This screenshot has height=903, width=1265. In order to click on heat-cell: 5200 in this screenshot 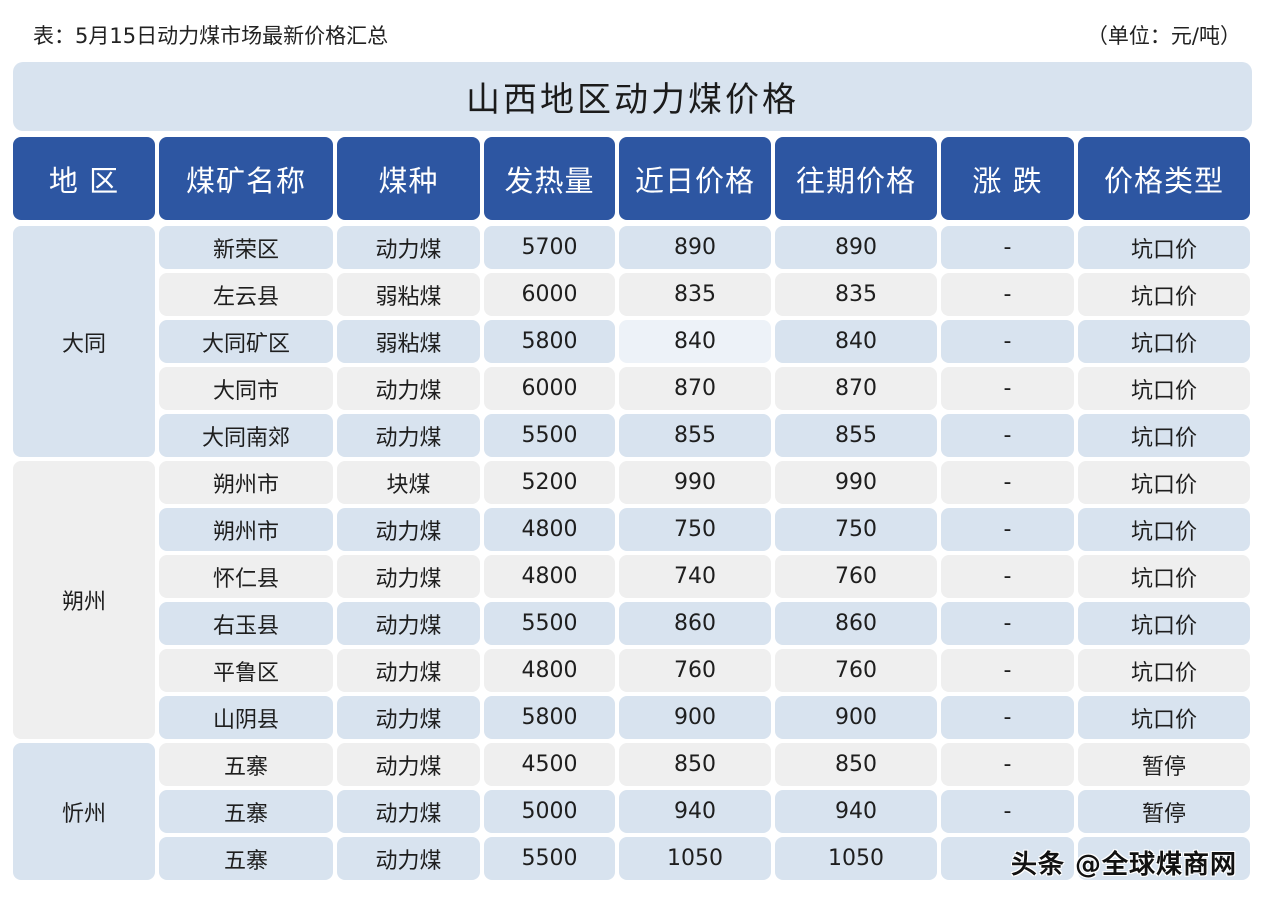, I will do `click(549, 482)`.